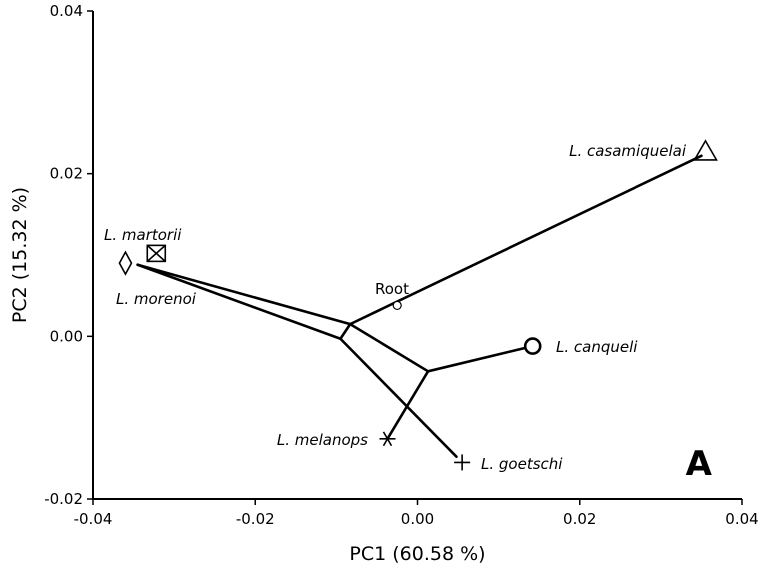 This screenshot has width=763, height=572. I want to click on root-marker, so click(397, 305).